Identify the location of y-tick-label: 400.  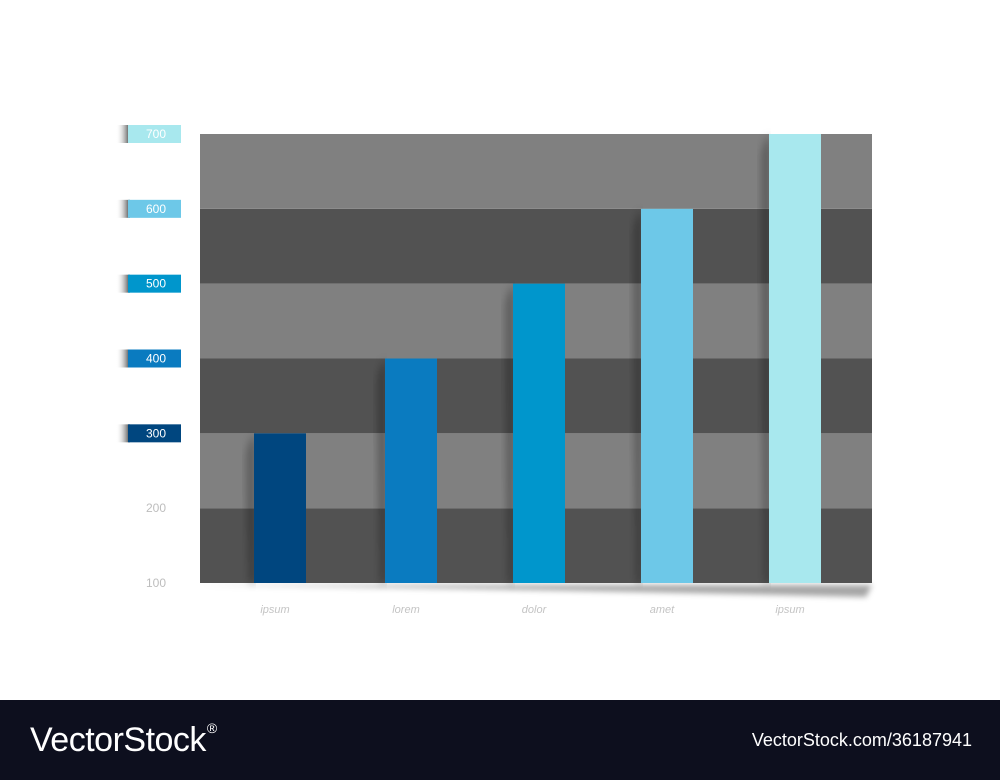
(156, 359).